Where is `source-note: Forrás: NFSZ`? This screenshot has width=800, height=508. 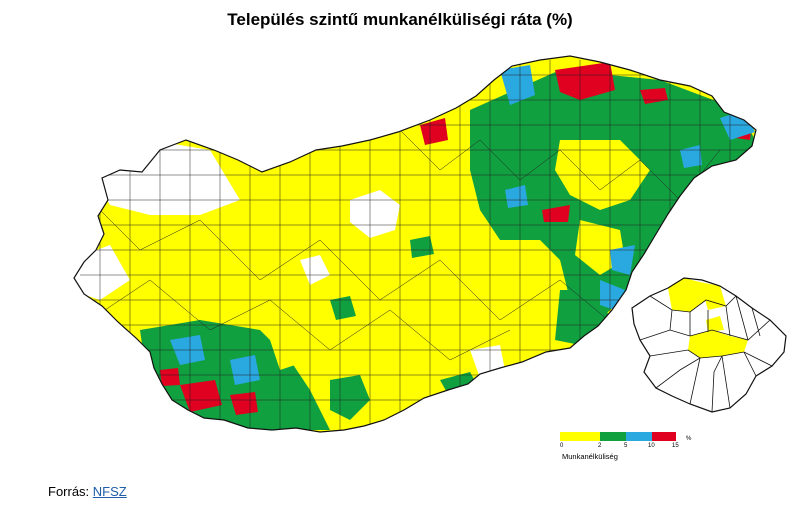
source-note: Forrás: NFSZ is located at coordinates (87, 491).